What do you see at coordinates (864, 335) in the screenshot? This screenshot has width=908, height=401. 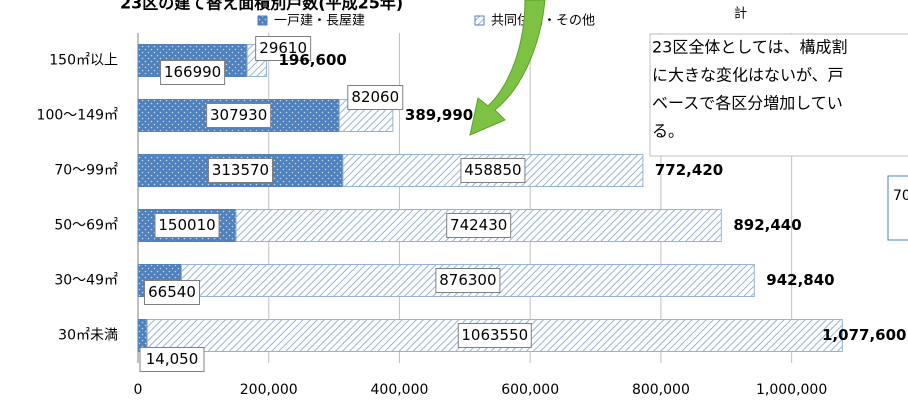 I see `total-label: 1,077,600` at bounding box center [864, 335].